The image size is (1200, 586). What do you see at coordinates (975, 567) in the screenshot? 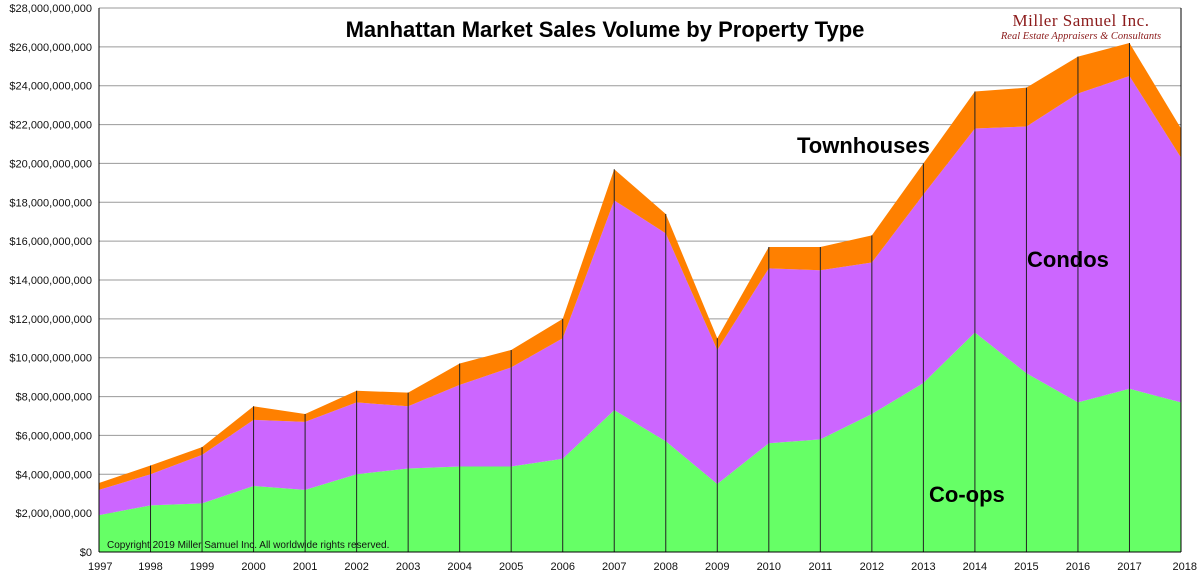
I see `x-tick-label: 2014` at bounding box center [975, 567].